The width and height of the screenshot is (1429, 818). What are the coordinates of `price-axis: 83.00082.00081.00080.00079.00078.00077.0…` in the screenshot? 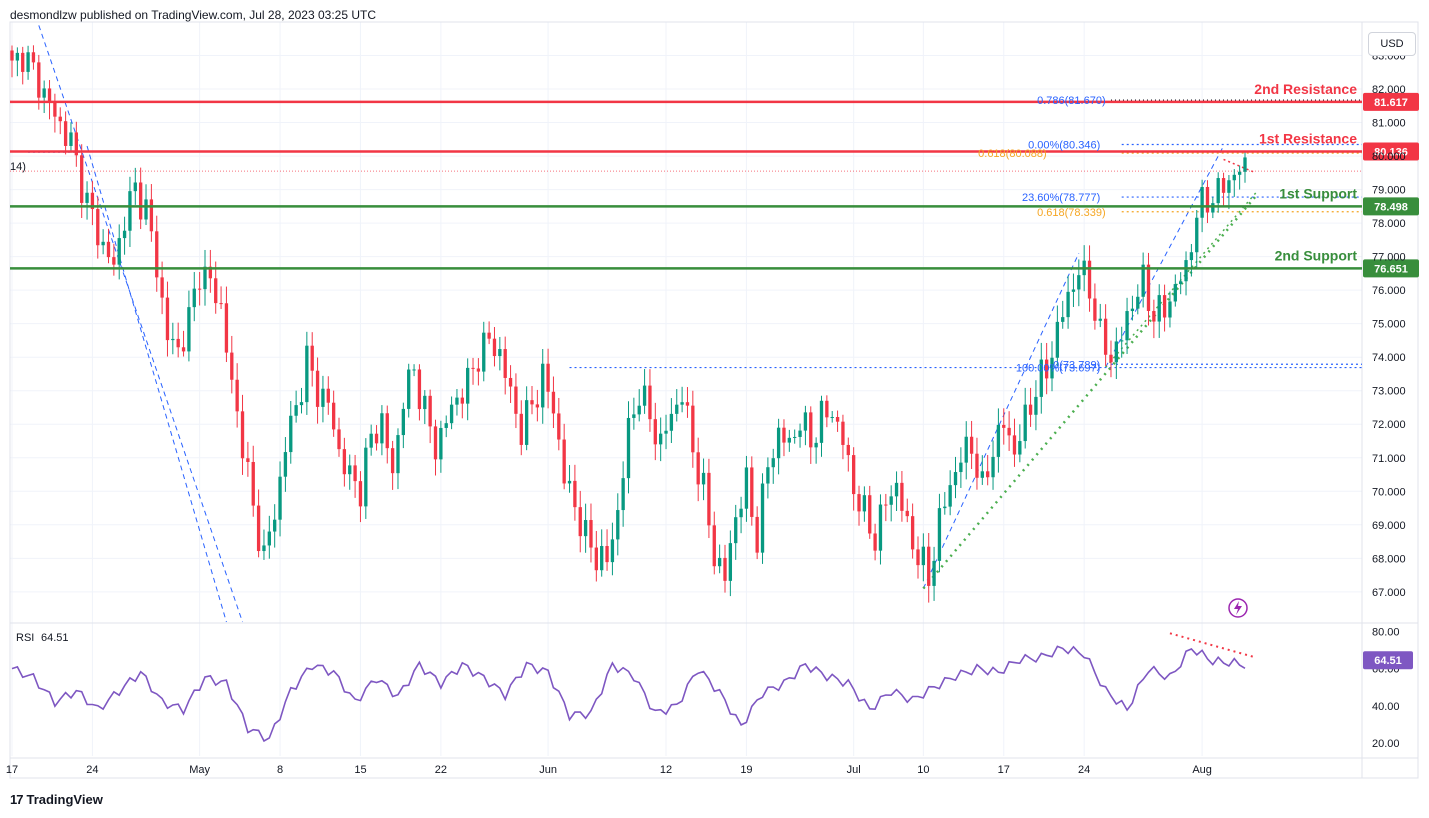 It's located at (1389, 325).